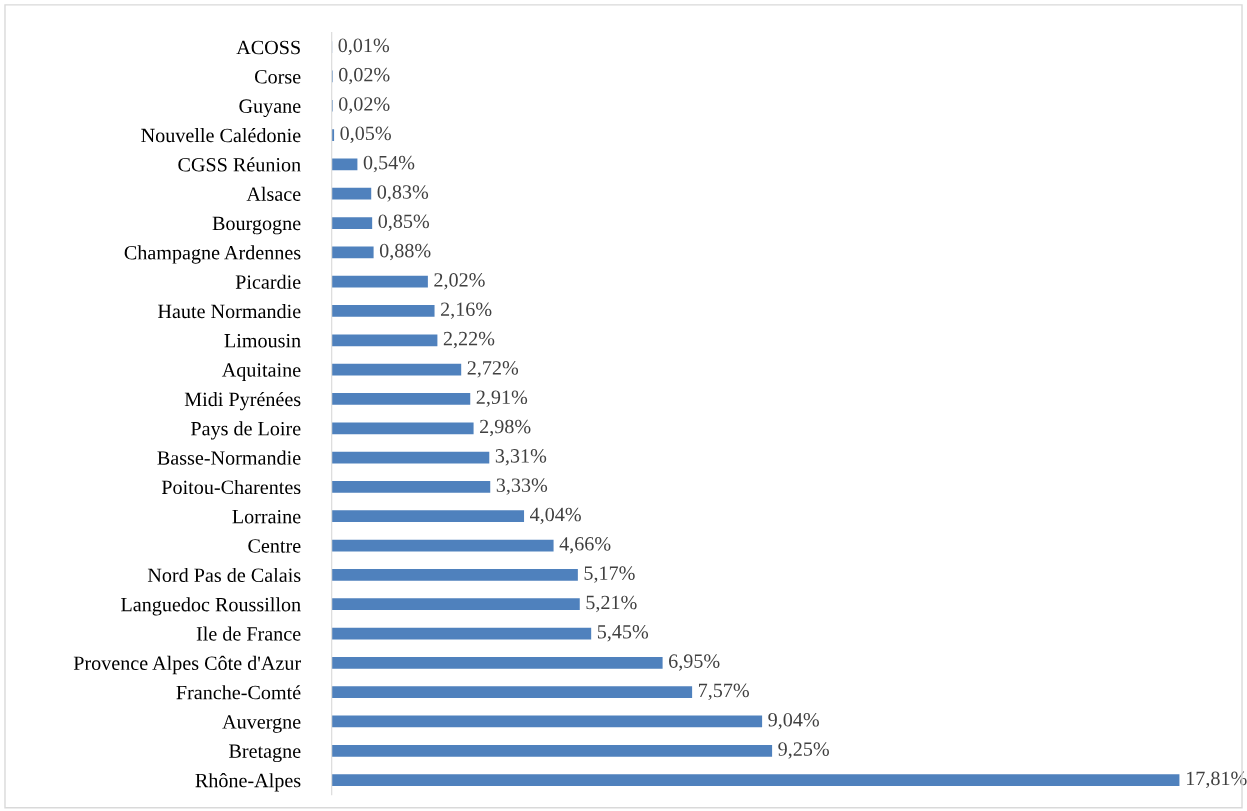 The image size is (1247, 811). What do you see at coordinates (229, 311) in the screenshot?
I see `y-tick-label: Haute Normandie` at bounding box center [229, 311].